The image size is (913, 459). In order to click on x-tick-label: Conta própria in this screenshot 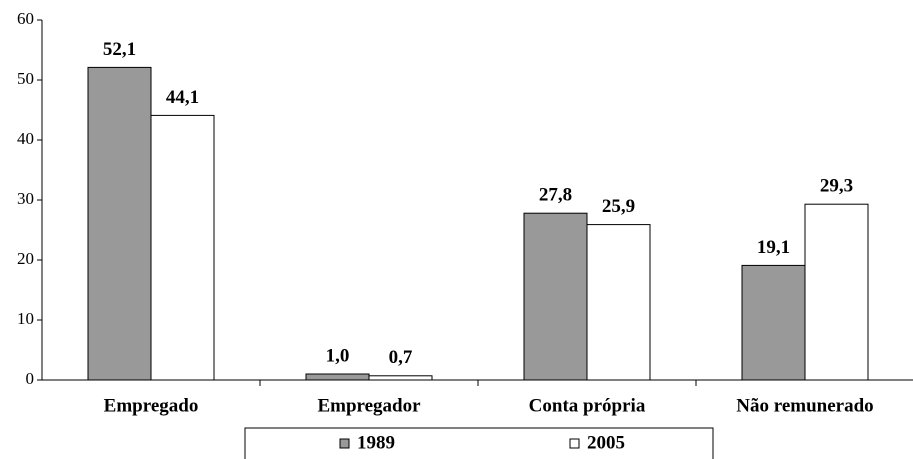, I will do `click(587, 405)`.